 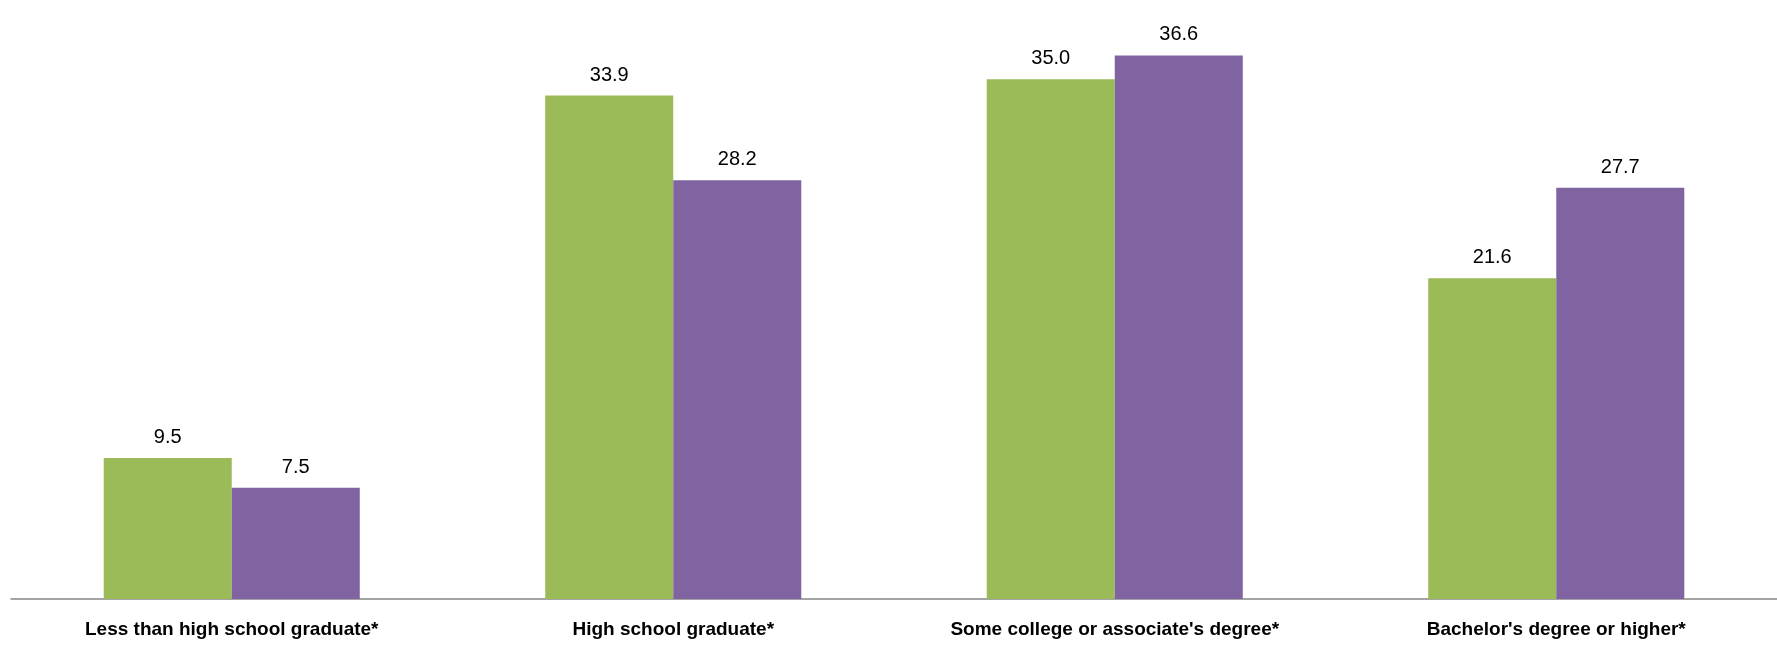 What do you see at coordinates (232, 628) in the screenshot?
I see `x-tick-label: Less than high school graduate*` at bounding box center [232, 628].